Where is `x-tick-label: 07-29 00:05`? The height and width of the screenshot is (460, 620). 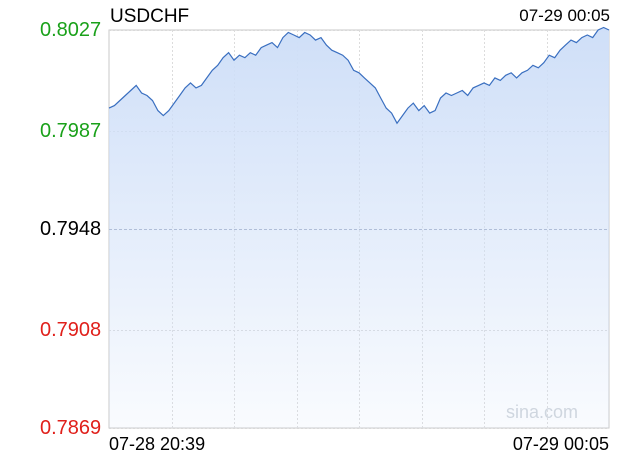
x-tick-label: 07-29 00:05 is located at coordinates (560, 444).